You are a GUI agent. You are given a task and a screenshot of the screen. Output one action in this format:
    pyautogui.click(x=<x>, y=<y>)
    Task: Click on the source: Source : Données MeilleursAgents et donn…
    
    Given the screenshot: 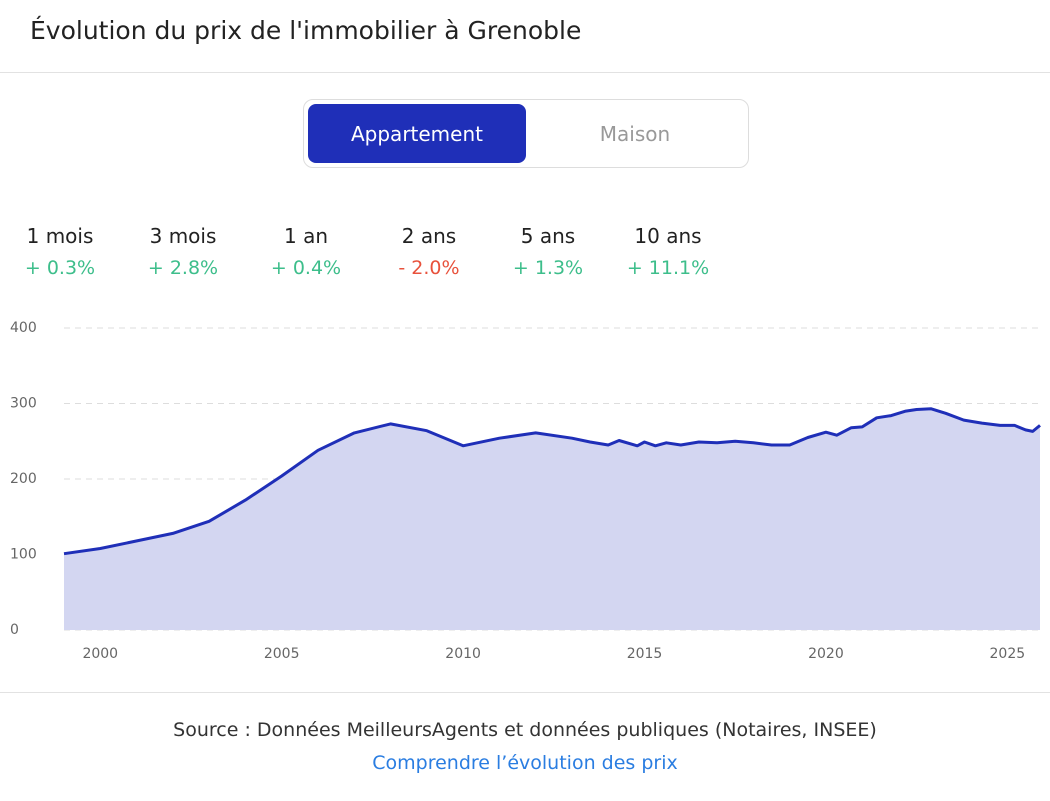 What is the action you would take?
    pyautogui.click(x=525, y=730)
    